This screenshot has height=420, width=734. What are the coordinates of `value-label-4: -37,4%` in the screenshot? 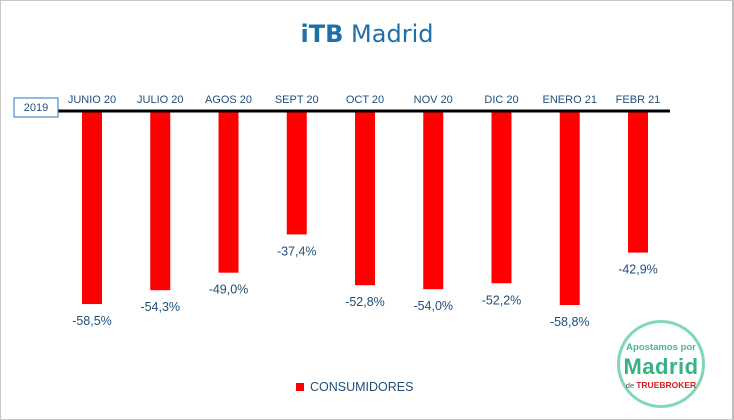 It's located at (297, 251).